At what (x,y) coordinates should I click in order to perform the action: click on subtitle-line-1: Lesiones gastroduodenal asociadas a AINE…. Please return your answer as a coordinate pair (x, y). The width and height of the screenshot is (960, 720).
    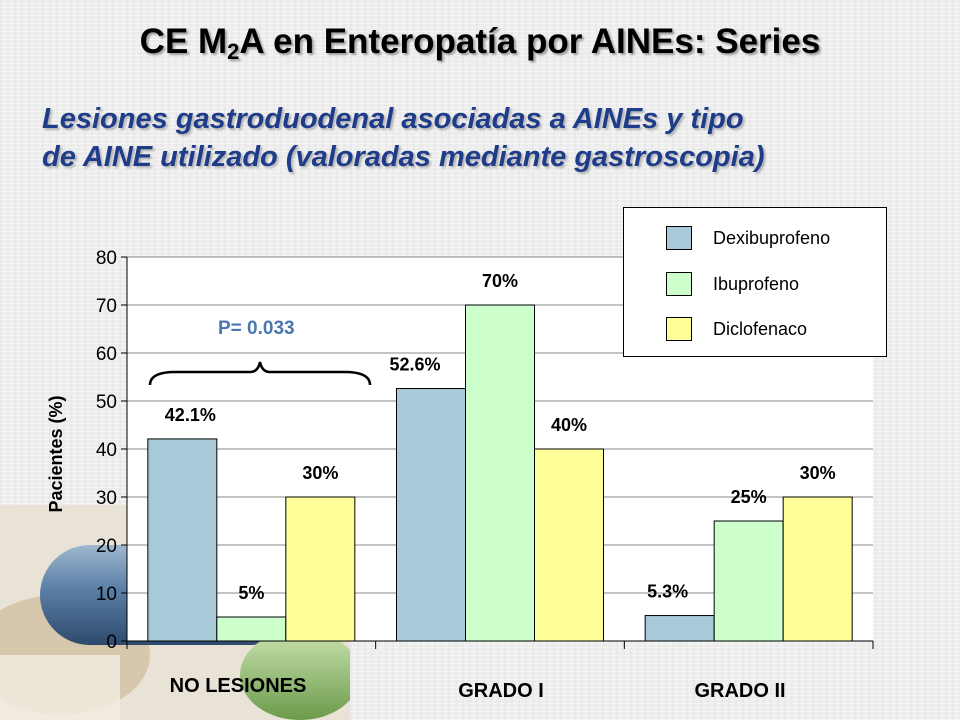
    Looking at the image, I should click on (393, 119).